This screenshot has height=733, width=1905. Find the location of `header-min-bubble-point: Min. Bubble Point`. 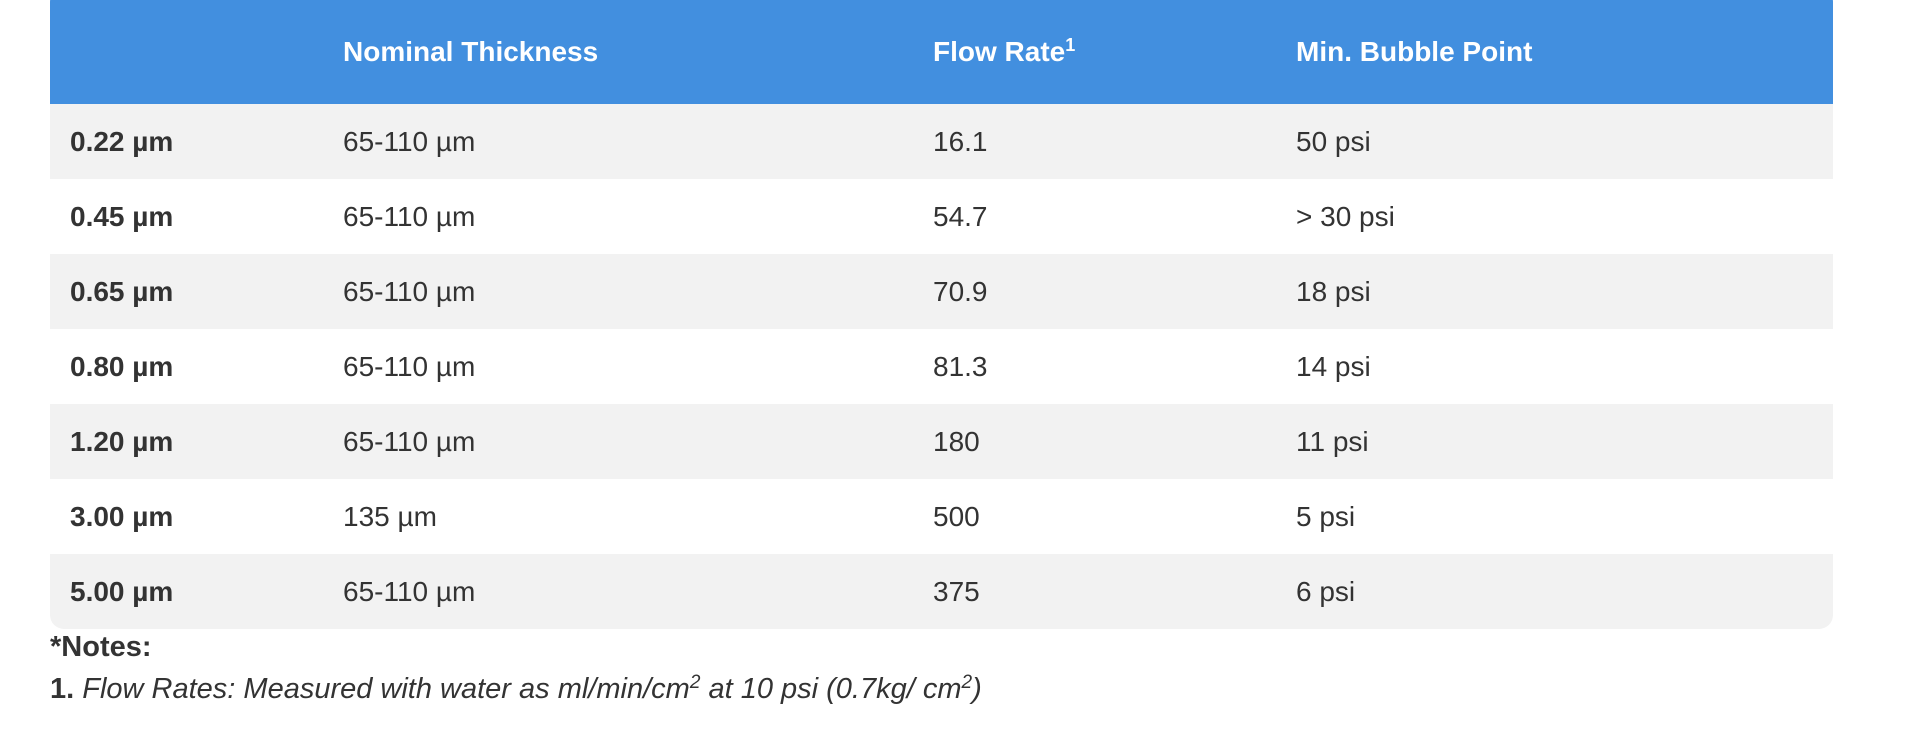

header-min-bubble-point: Min. Bubble Point is located at coordinates (1414, 51).